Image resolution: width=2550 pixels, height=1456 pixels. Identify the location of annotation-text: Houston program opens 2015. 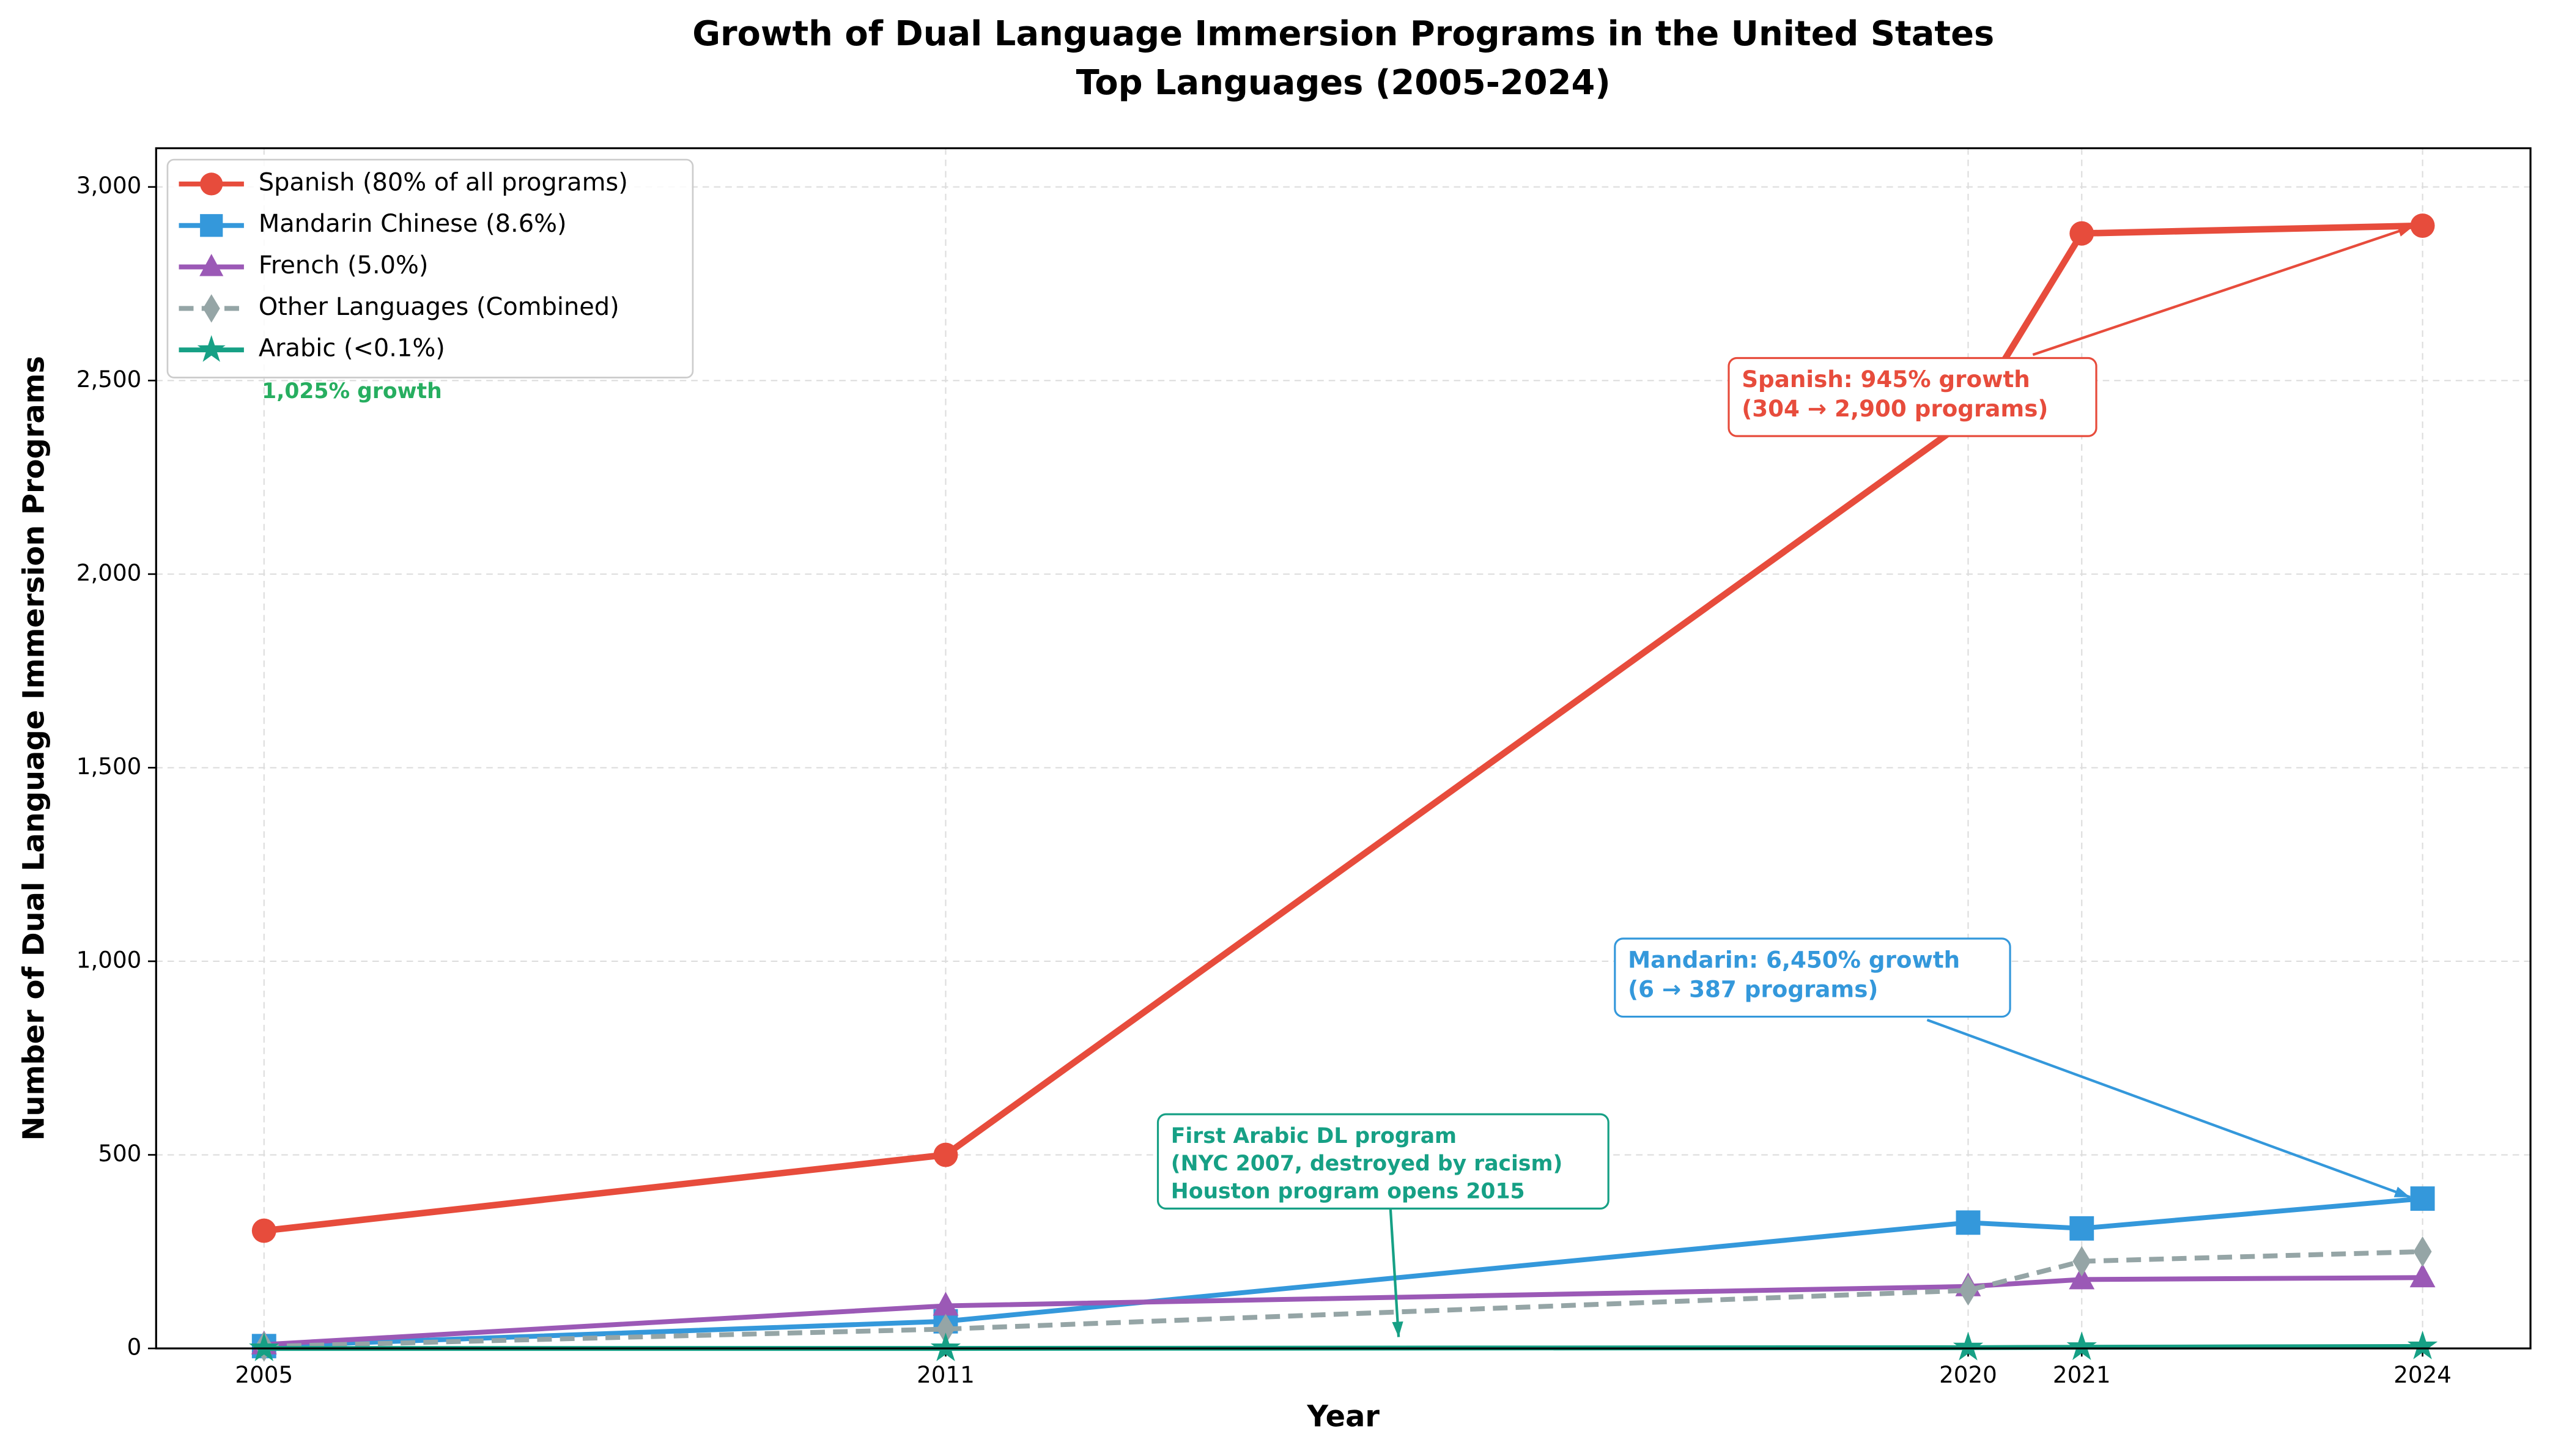
(1348, 1191).